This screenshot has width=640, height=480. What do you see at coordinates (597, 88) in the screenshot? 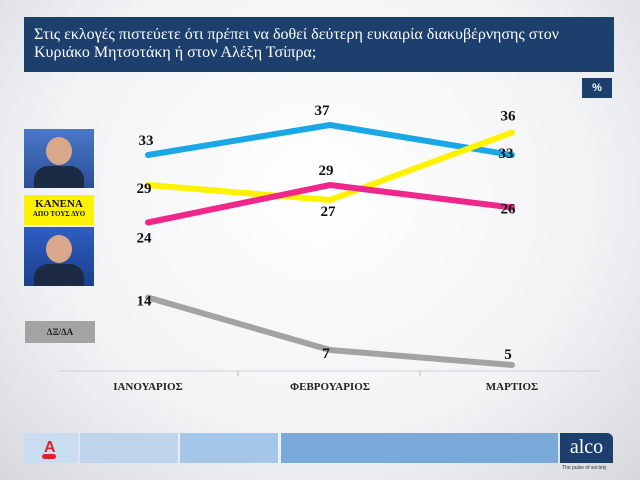
I see `unit-badge: %` at bounding box center [597, 88].